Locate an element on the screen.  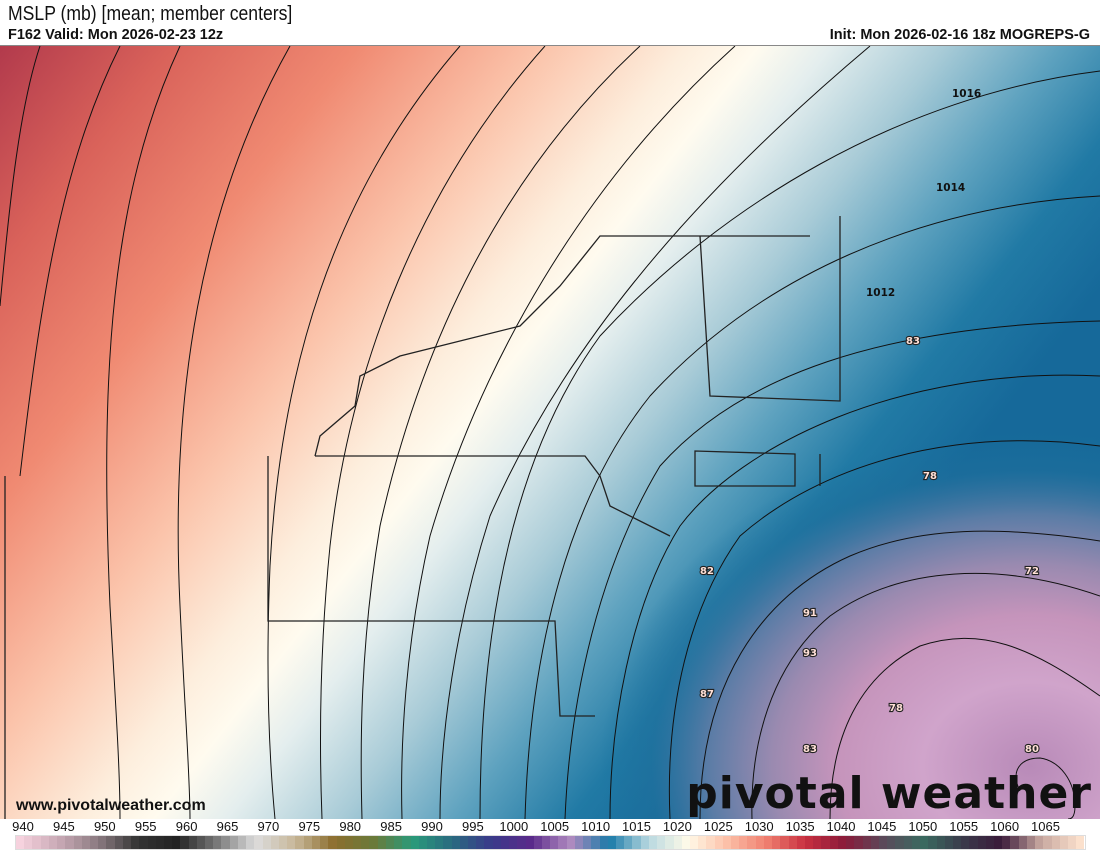
colorbar-tick: 1035 is located at coordinates (800, 826).